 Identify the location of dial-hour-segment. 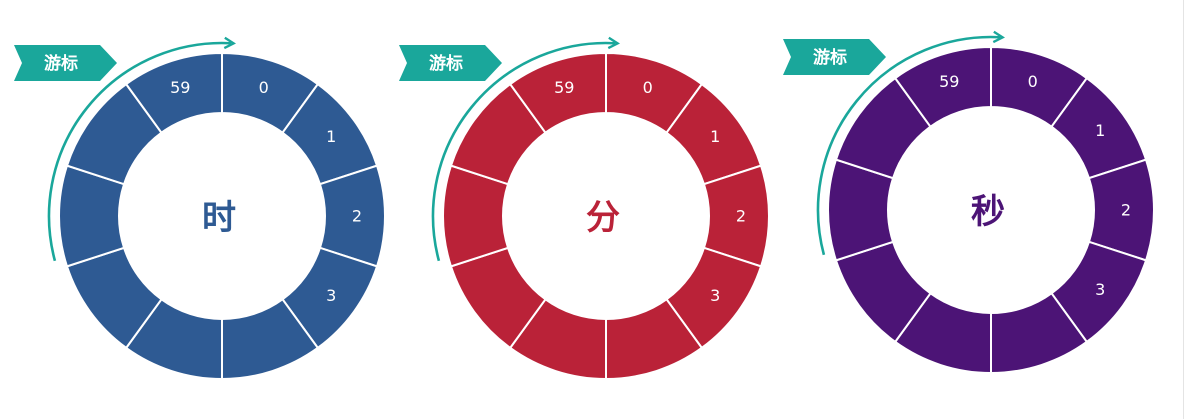
(173, 93).